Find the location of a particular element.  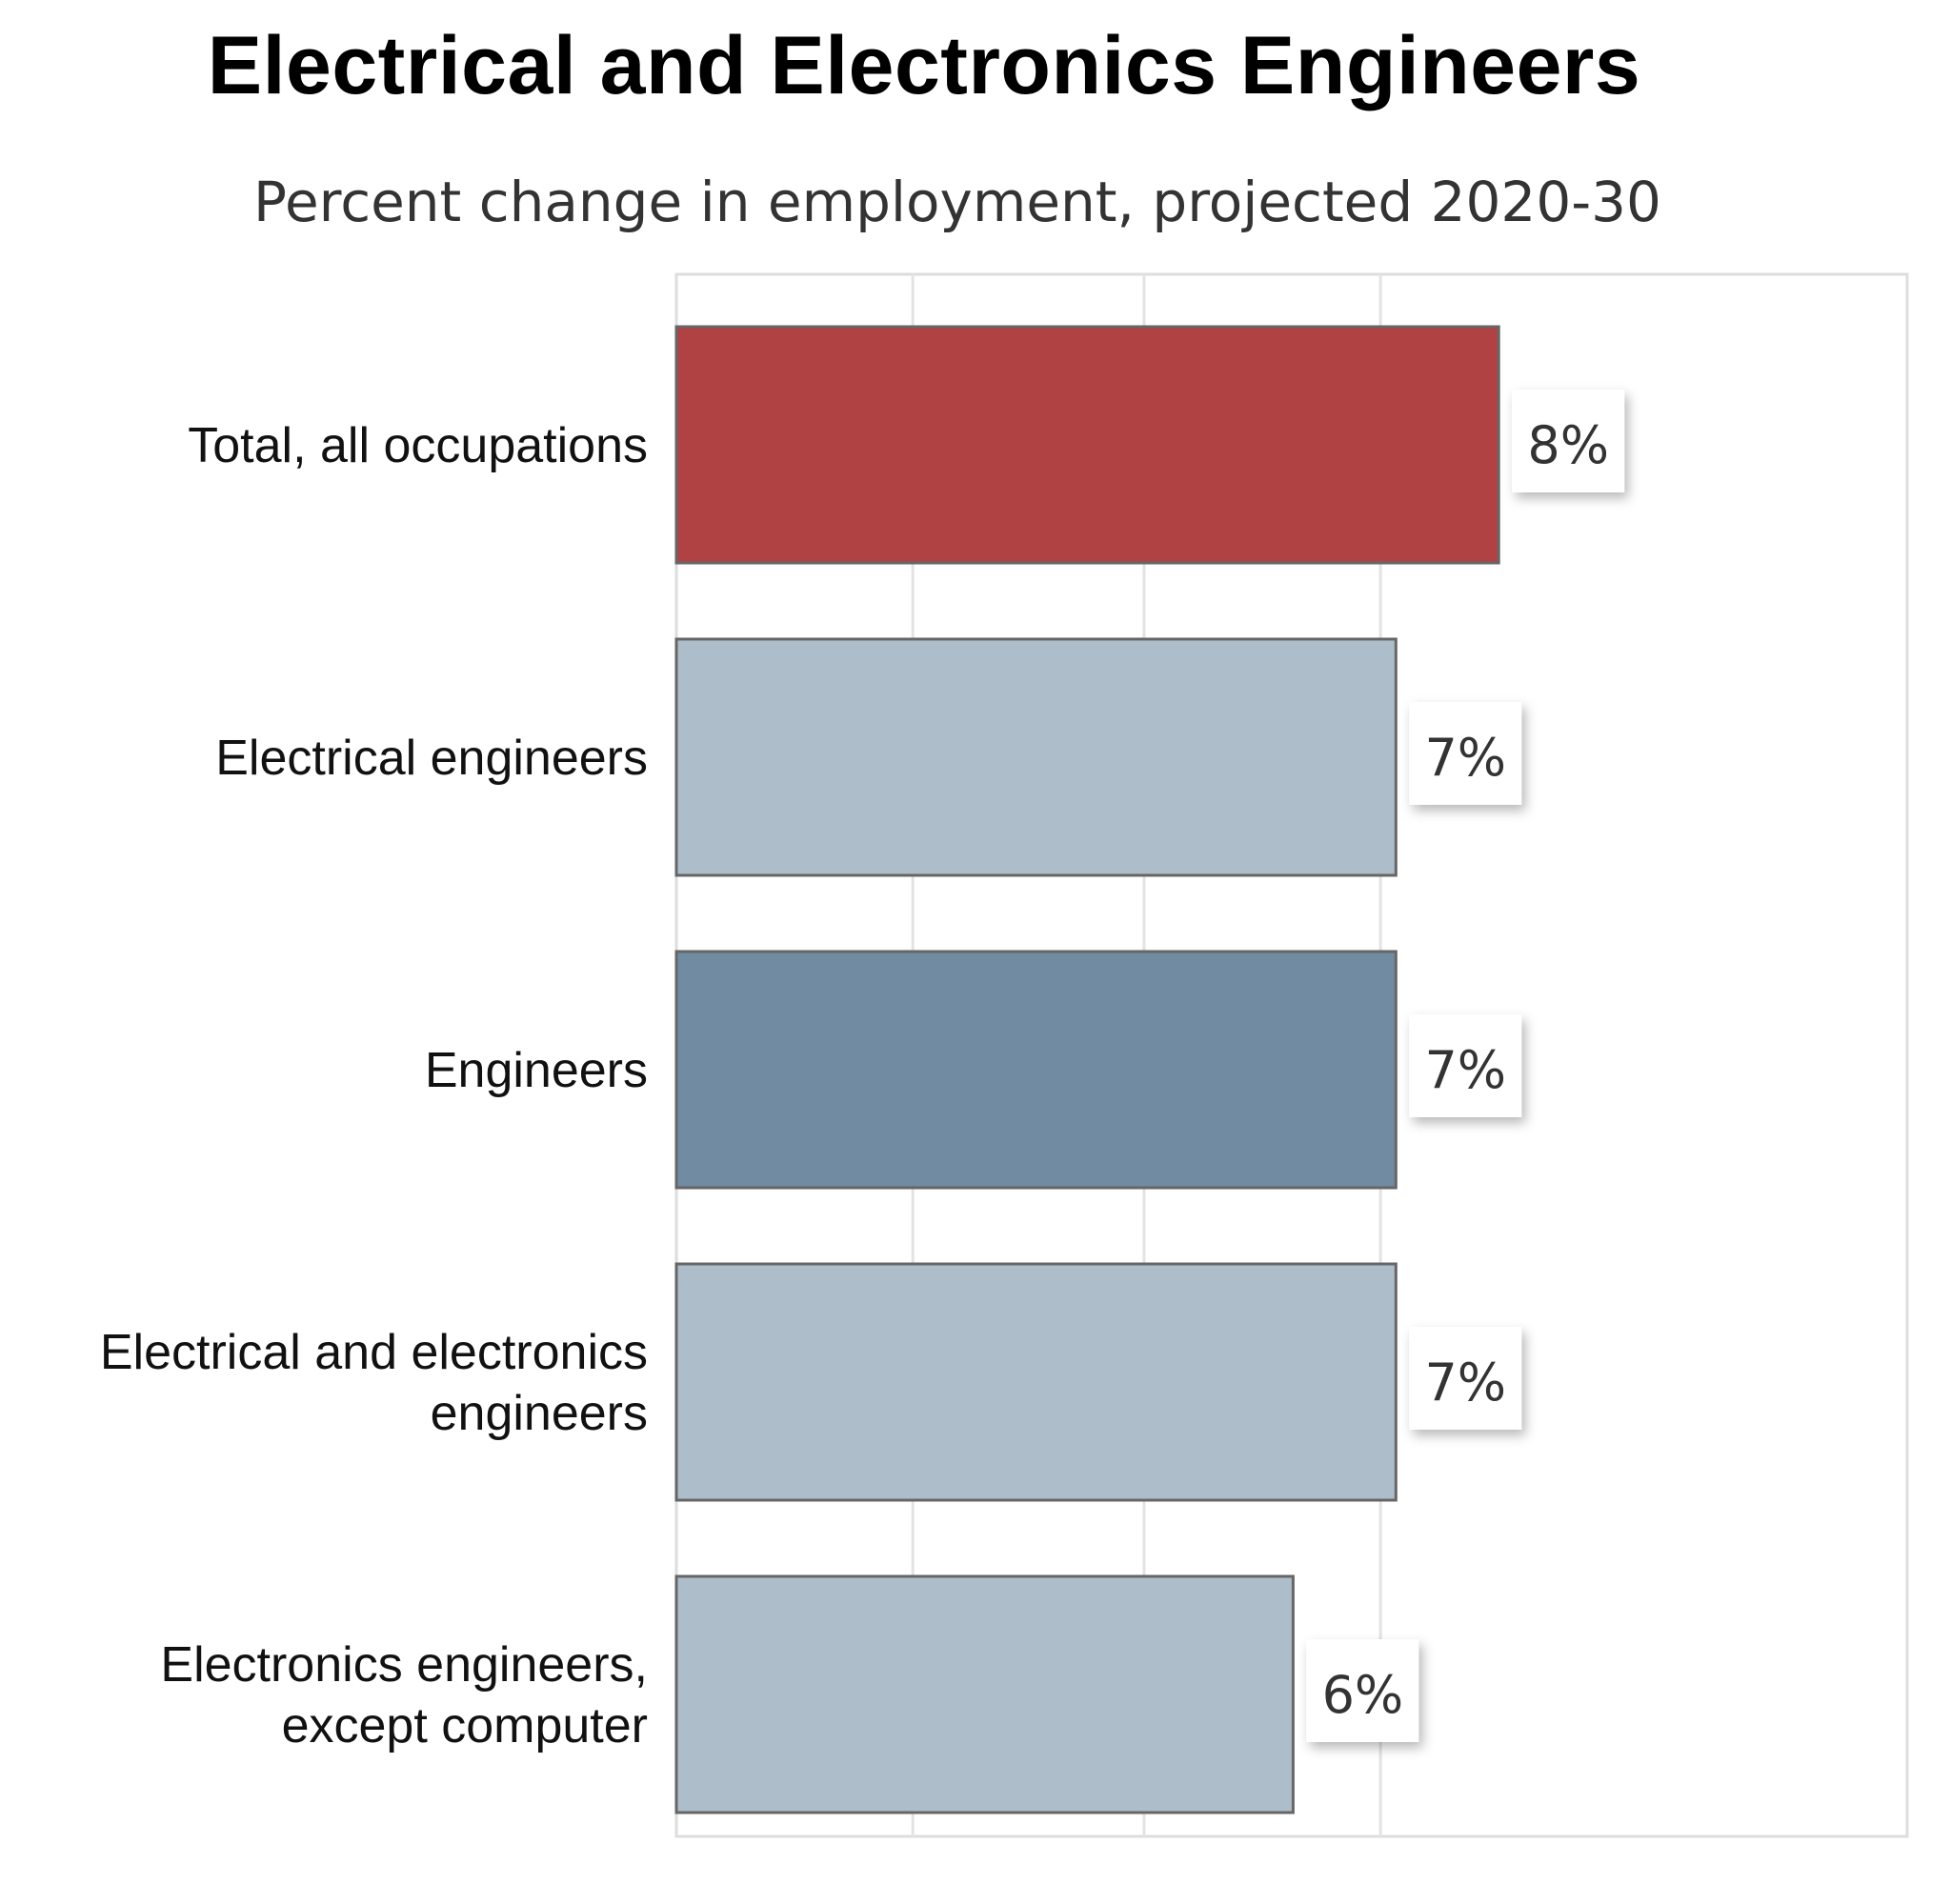

chart-title: Electrical and Electronics Engineers is located at coordinates (924, 65).